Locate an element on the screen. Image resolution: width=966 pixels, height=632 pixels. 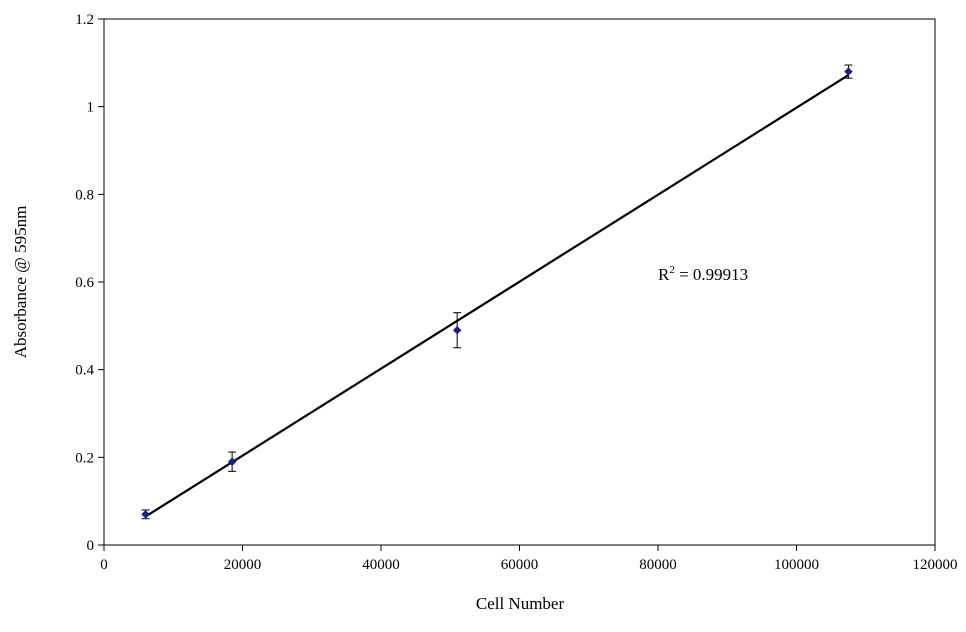
y-tick-label: 0.8 is located at coordinates (84, 195).